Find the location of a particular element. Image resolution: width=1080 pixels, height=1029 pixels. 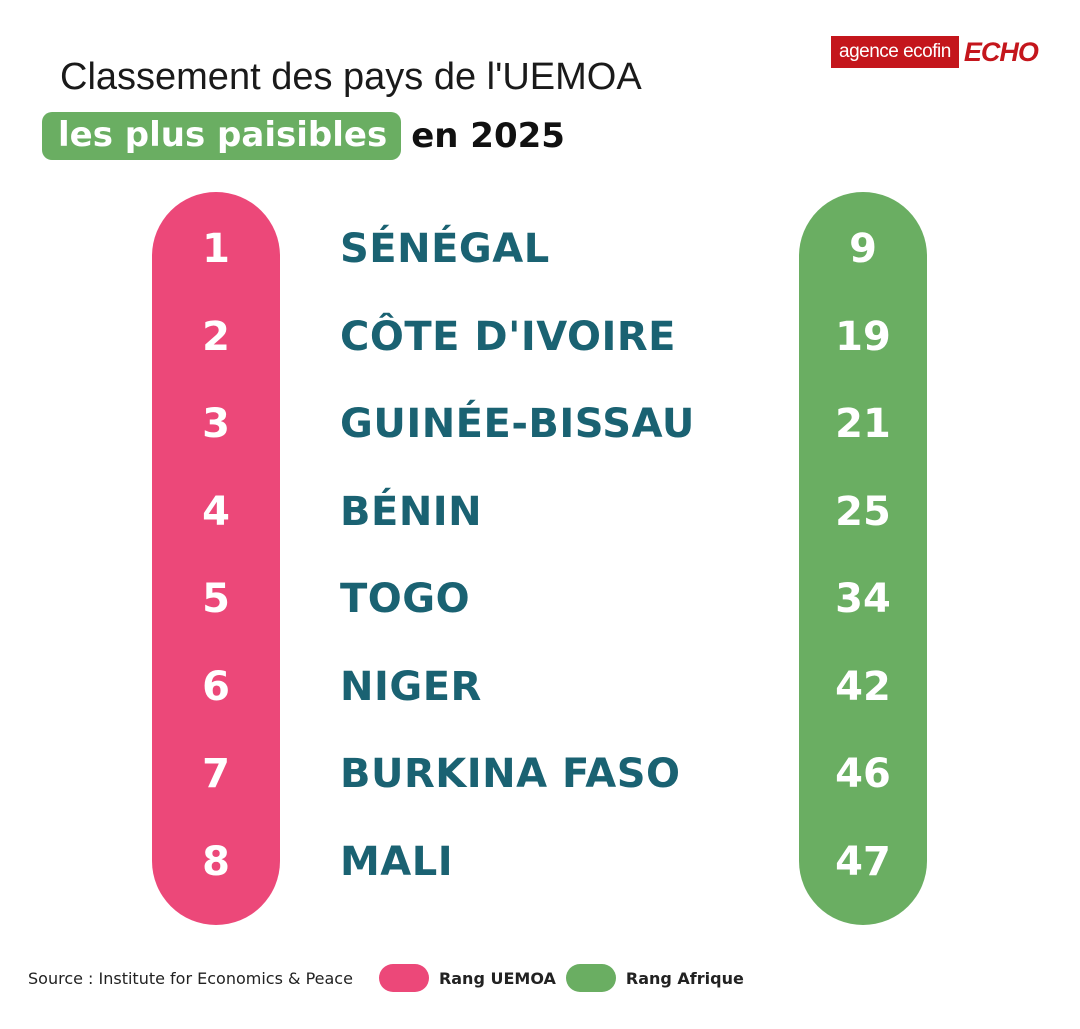

rang-uemoa-value: 2 is located at coordinates (216, 336).